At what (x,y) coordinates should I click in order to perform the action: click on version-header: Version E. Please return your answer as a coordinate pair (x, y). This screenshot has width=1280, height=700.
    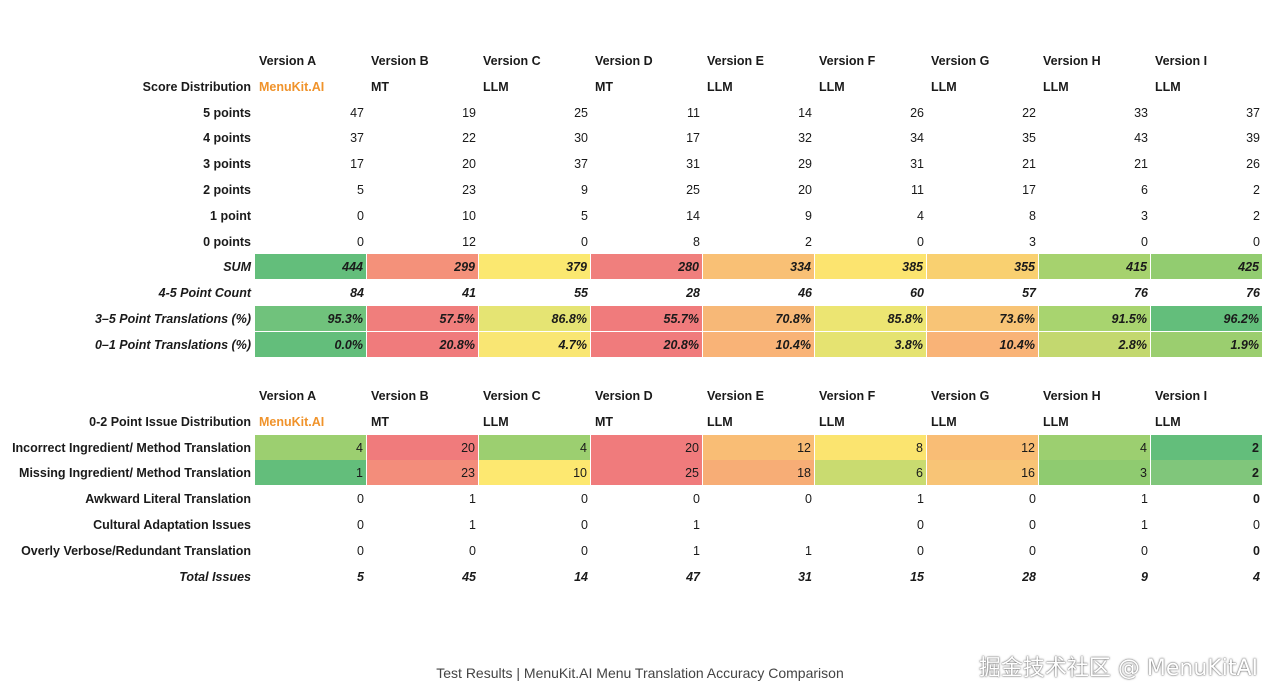
    Looking at the image, I should click on (735, 61).